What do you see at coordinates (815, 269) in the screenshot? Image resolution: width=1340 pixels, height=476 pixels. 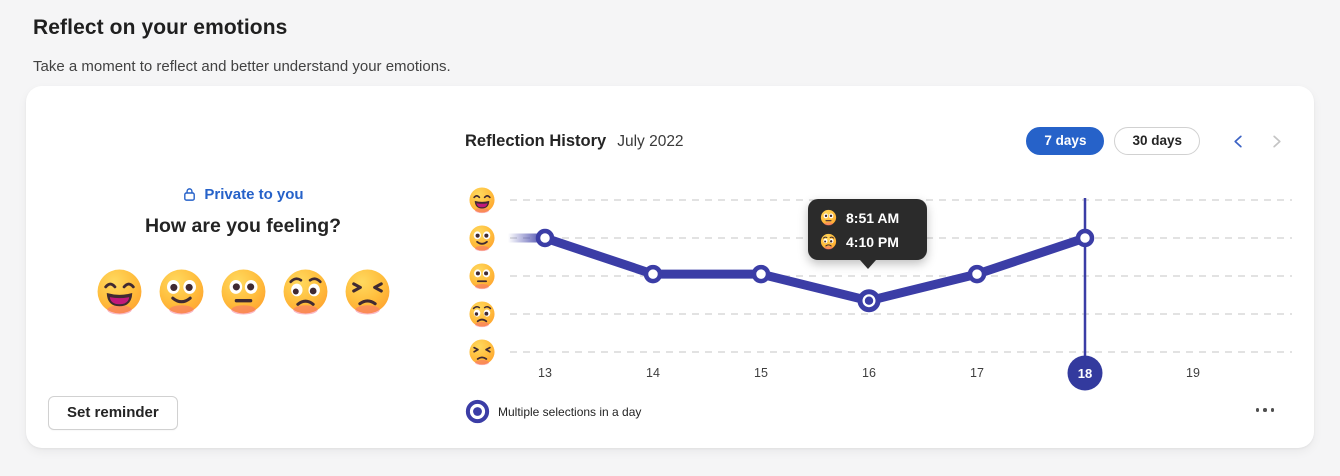 I see `mood-line` at bounding box center [815, 269].